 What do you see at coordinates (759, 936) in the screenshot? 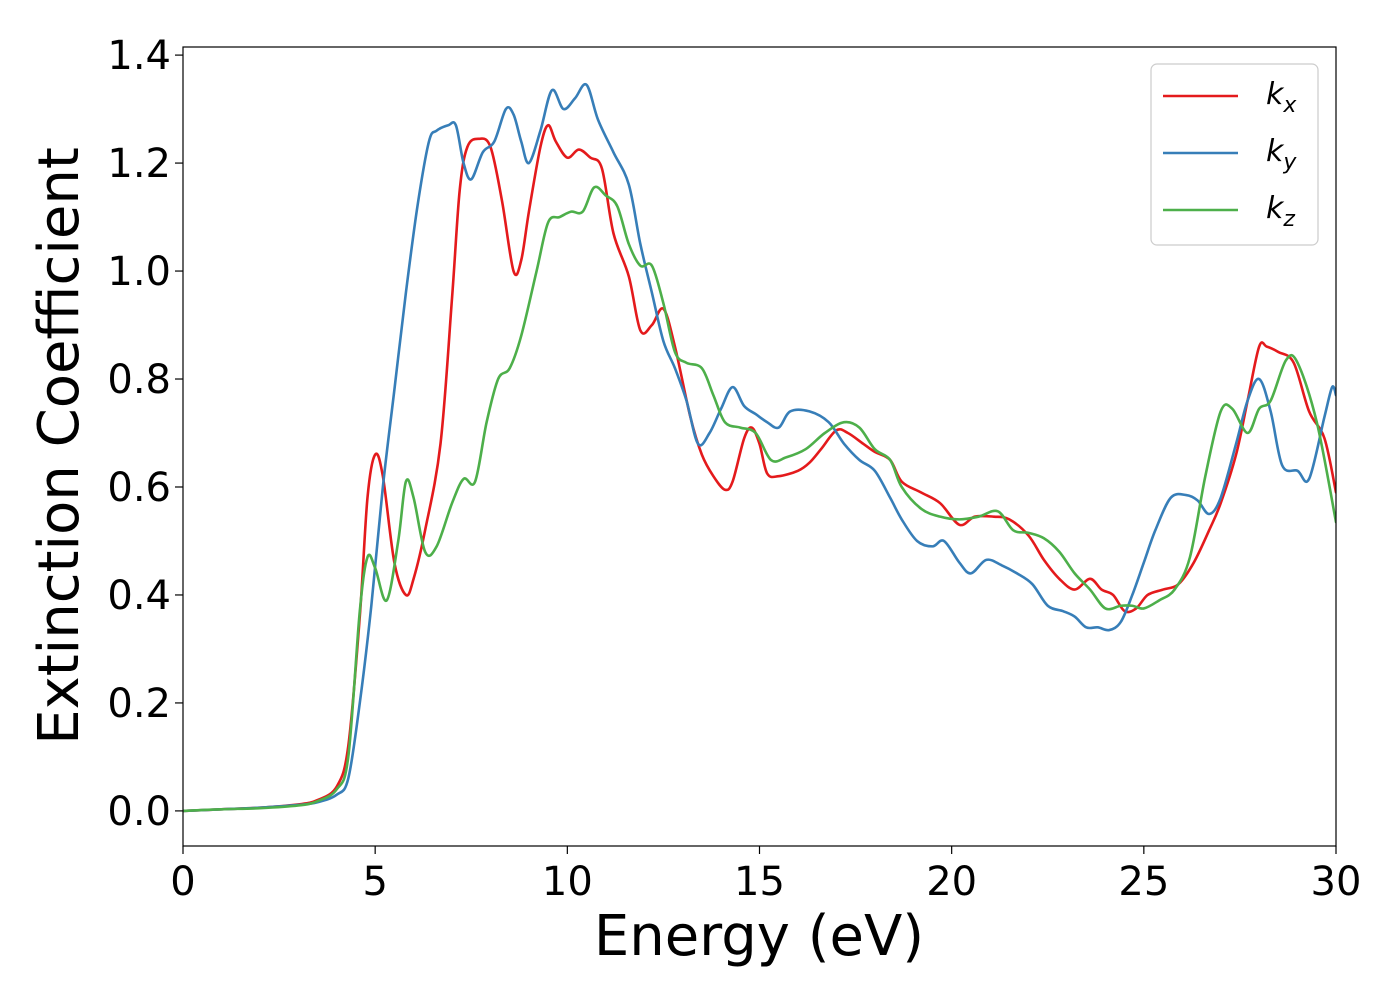
I see `x-axis-label: Energy (eV)` at bounding box center [759, 936].